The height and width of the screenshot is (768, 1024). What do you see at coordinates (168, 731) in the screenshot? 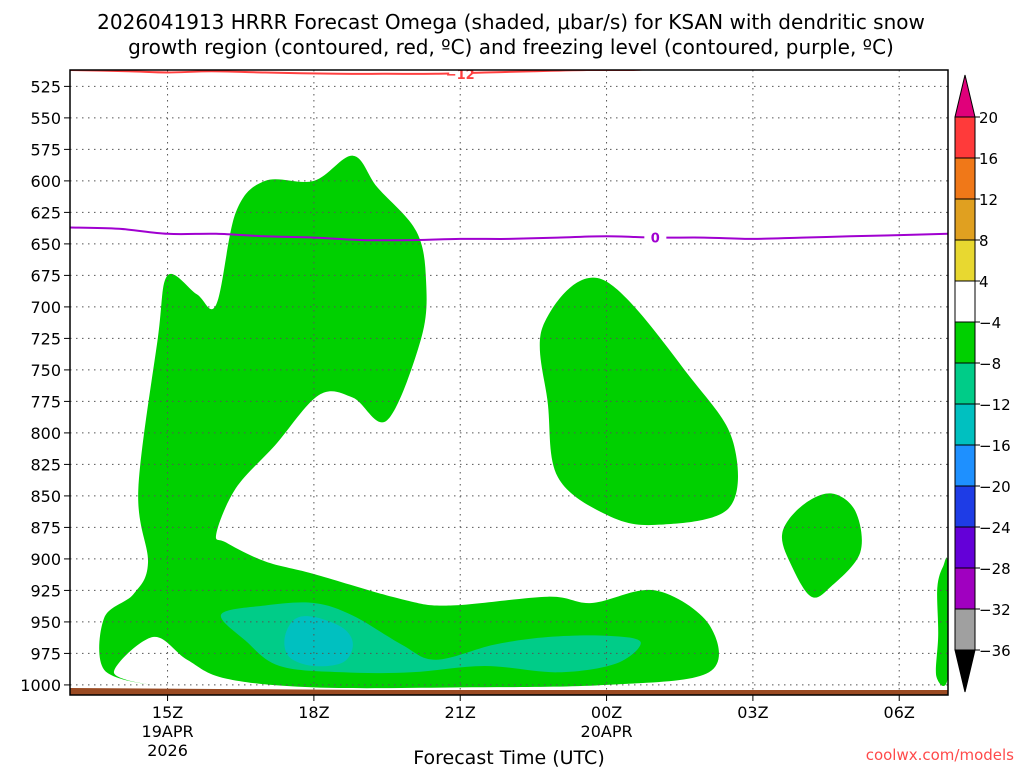
I see `x-tick-date: 19APR` at bounding box center [168, 731].